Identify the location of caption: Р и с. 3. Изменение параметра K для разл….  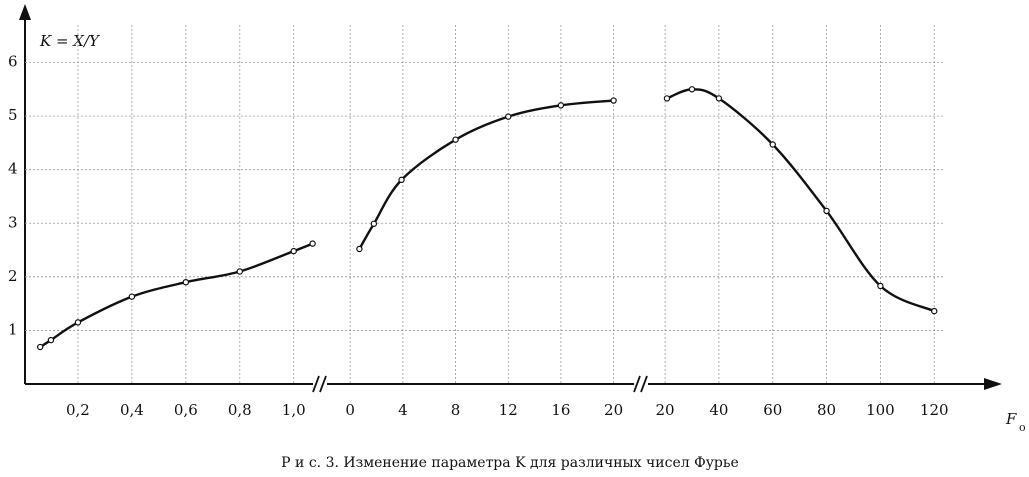
(510, 463).